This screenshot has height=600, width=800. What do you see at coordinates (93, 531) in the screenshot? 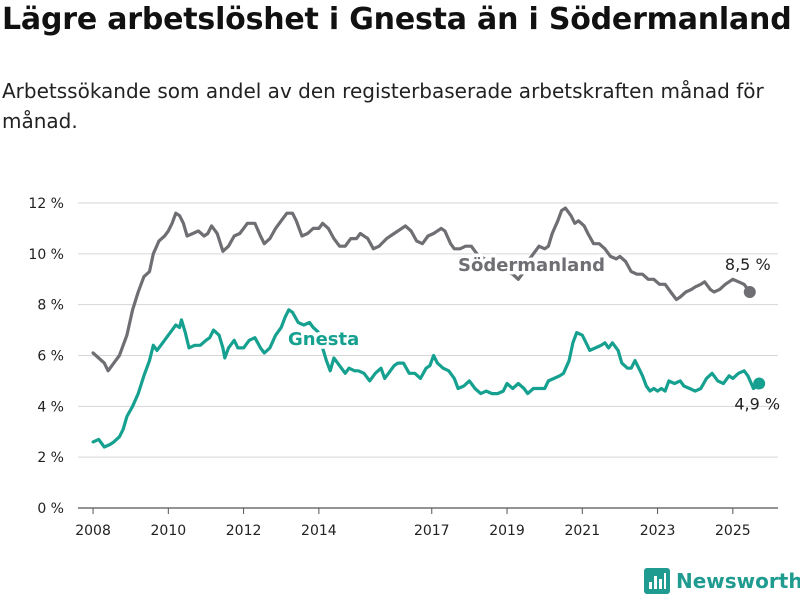
I see `x-tick-label: 2008` at bounding box center [93, 531].